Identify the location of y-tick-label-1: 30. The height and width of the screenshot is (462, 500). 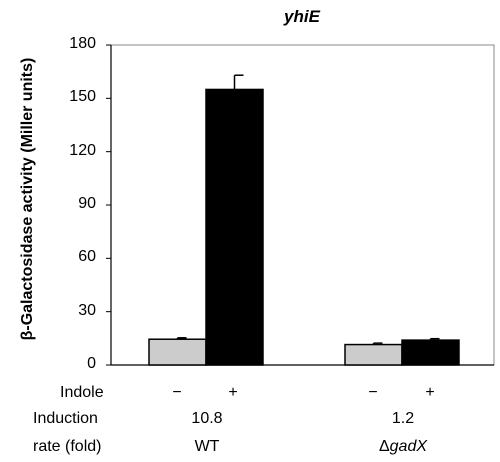
(87, 310).